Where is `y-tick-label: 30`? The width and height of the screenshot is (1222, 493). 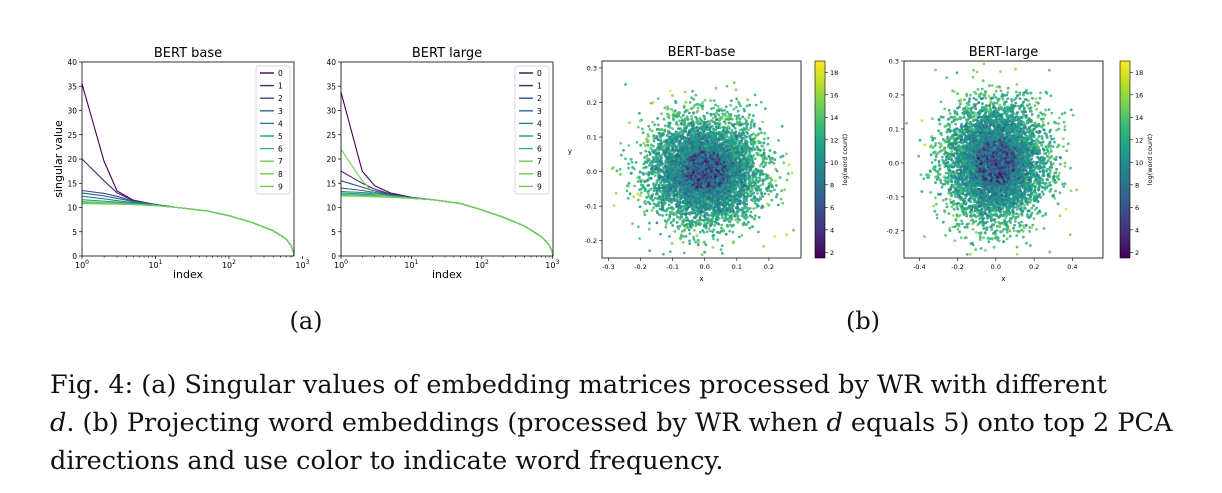 y-tick-label: 30 is located at coordinates (72, 111).